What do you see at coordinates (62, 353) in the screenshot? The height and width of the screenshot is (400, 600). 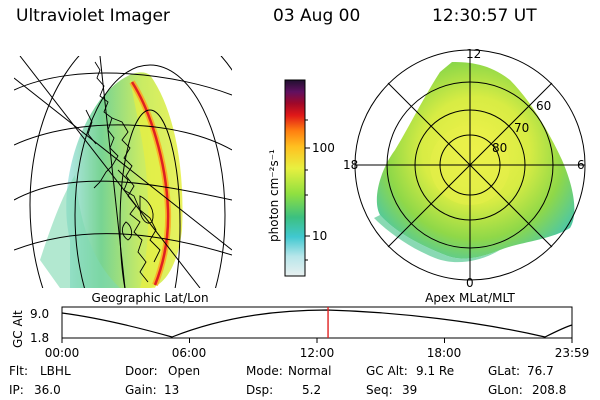 I see `altitude-xtick-0000: 00:00` at bounding box center [62, 353].